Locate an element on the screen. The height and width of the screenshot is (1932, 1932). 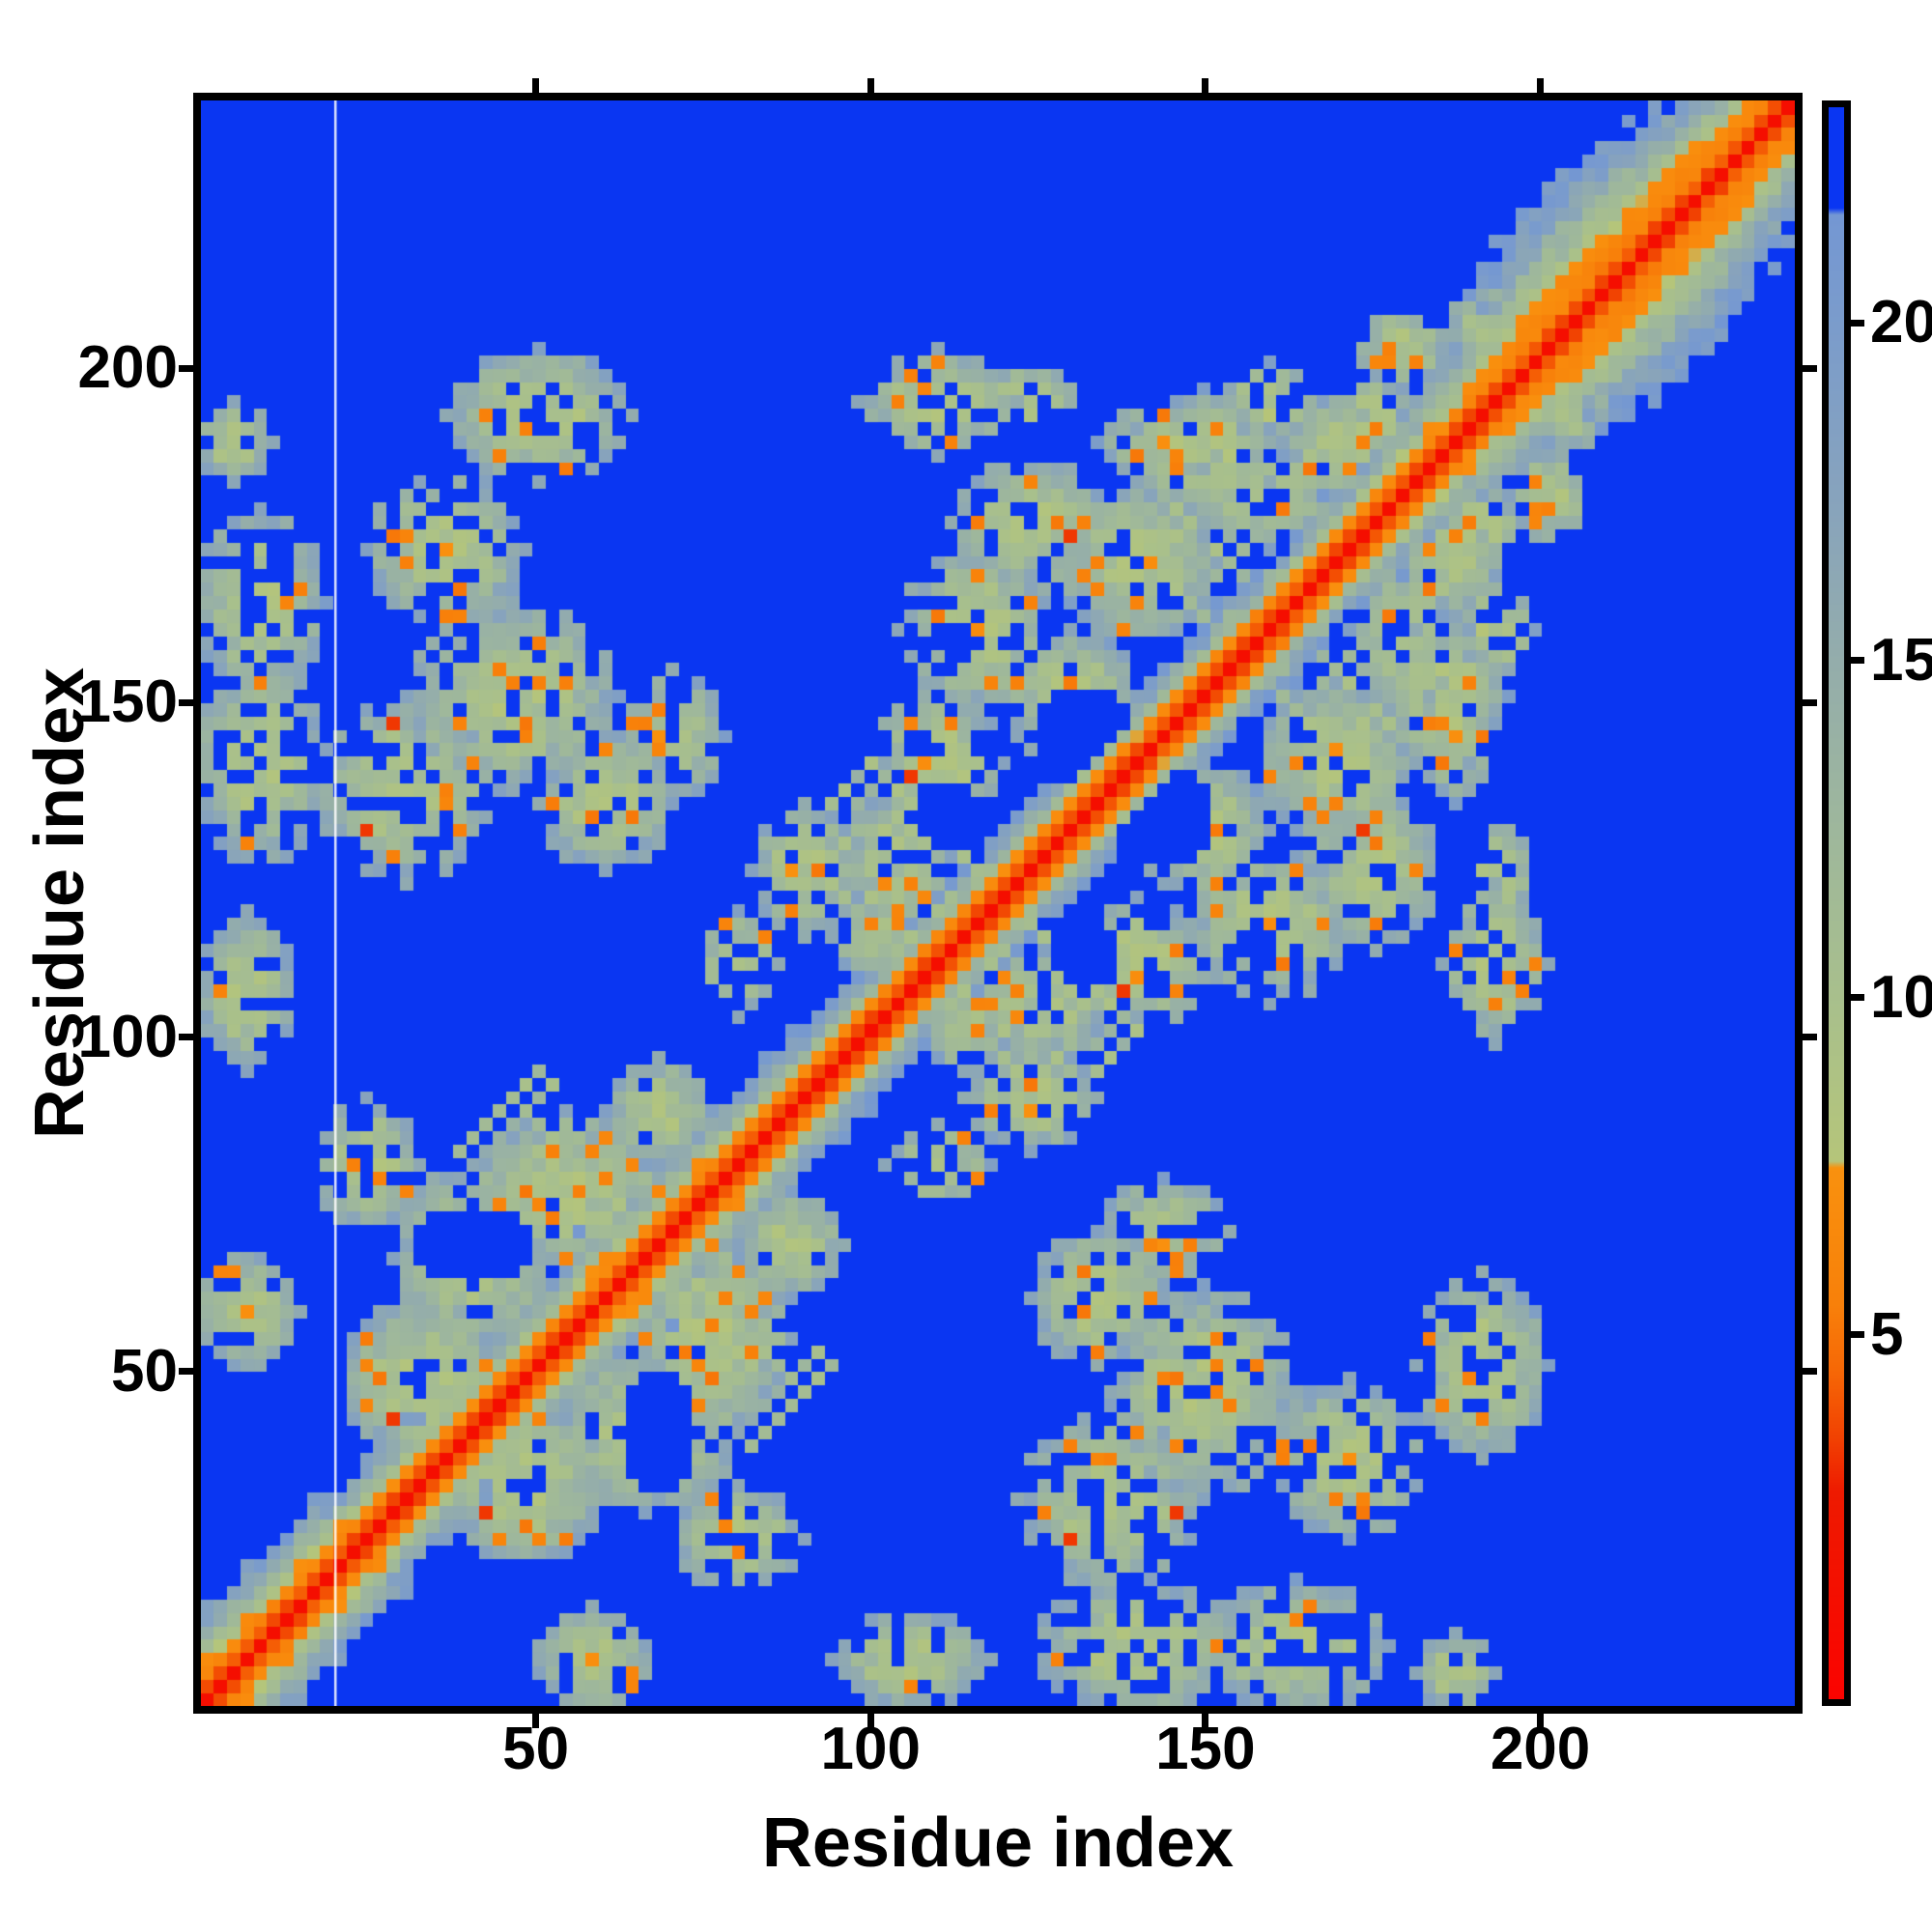
colorbar is located at coordinates (1836, 903).